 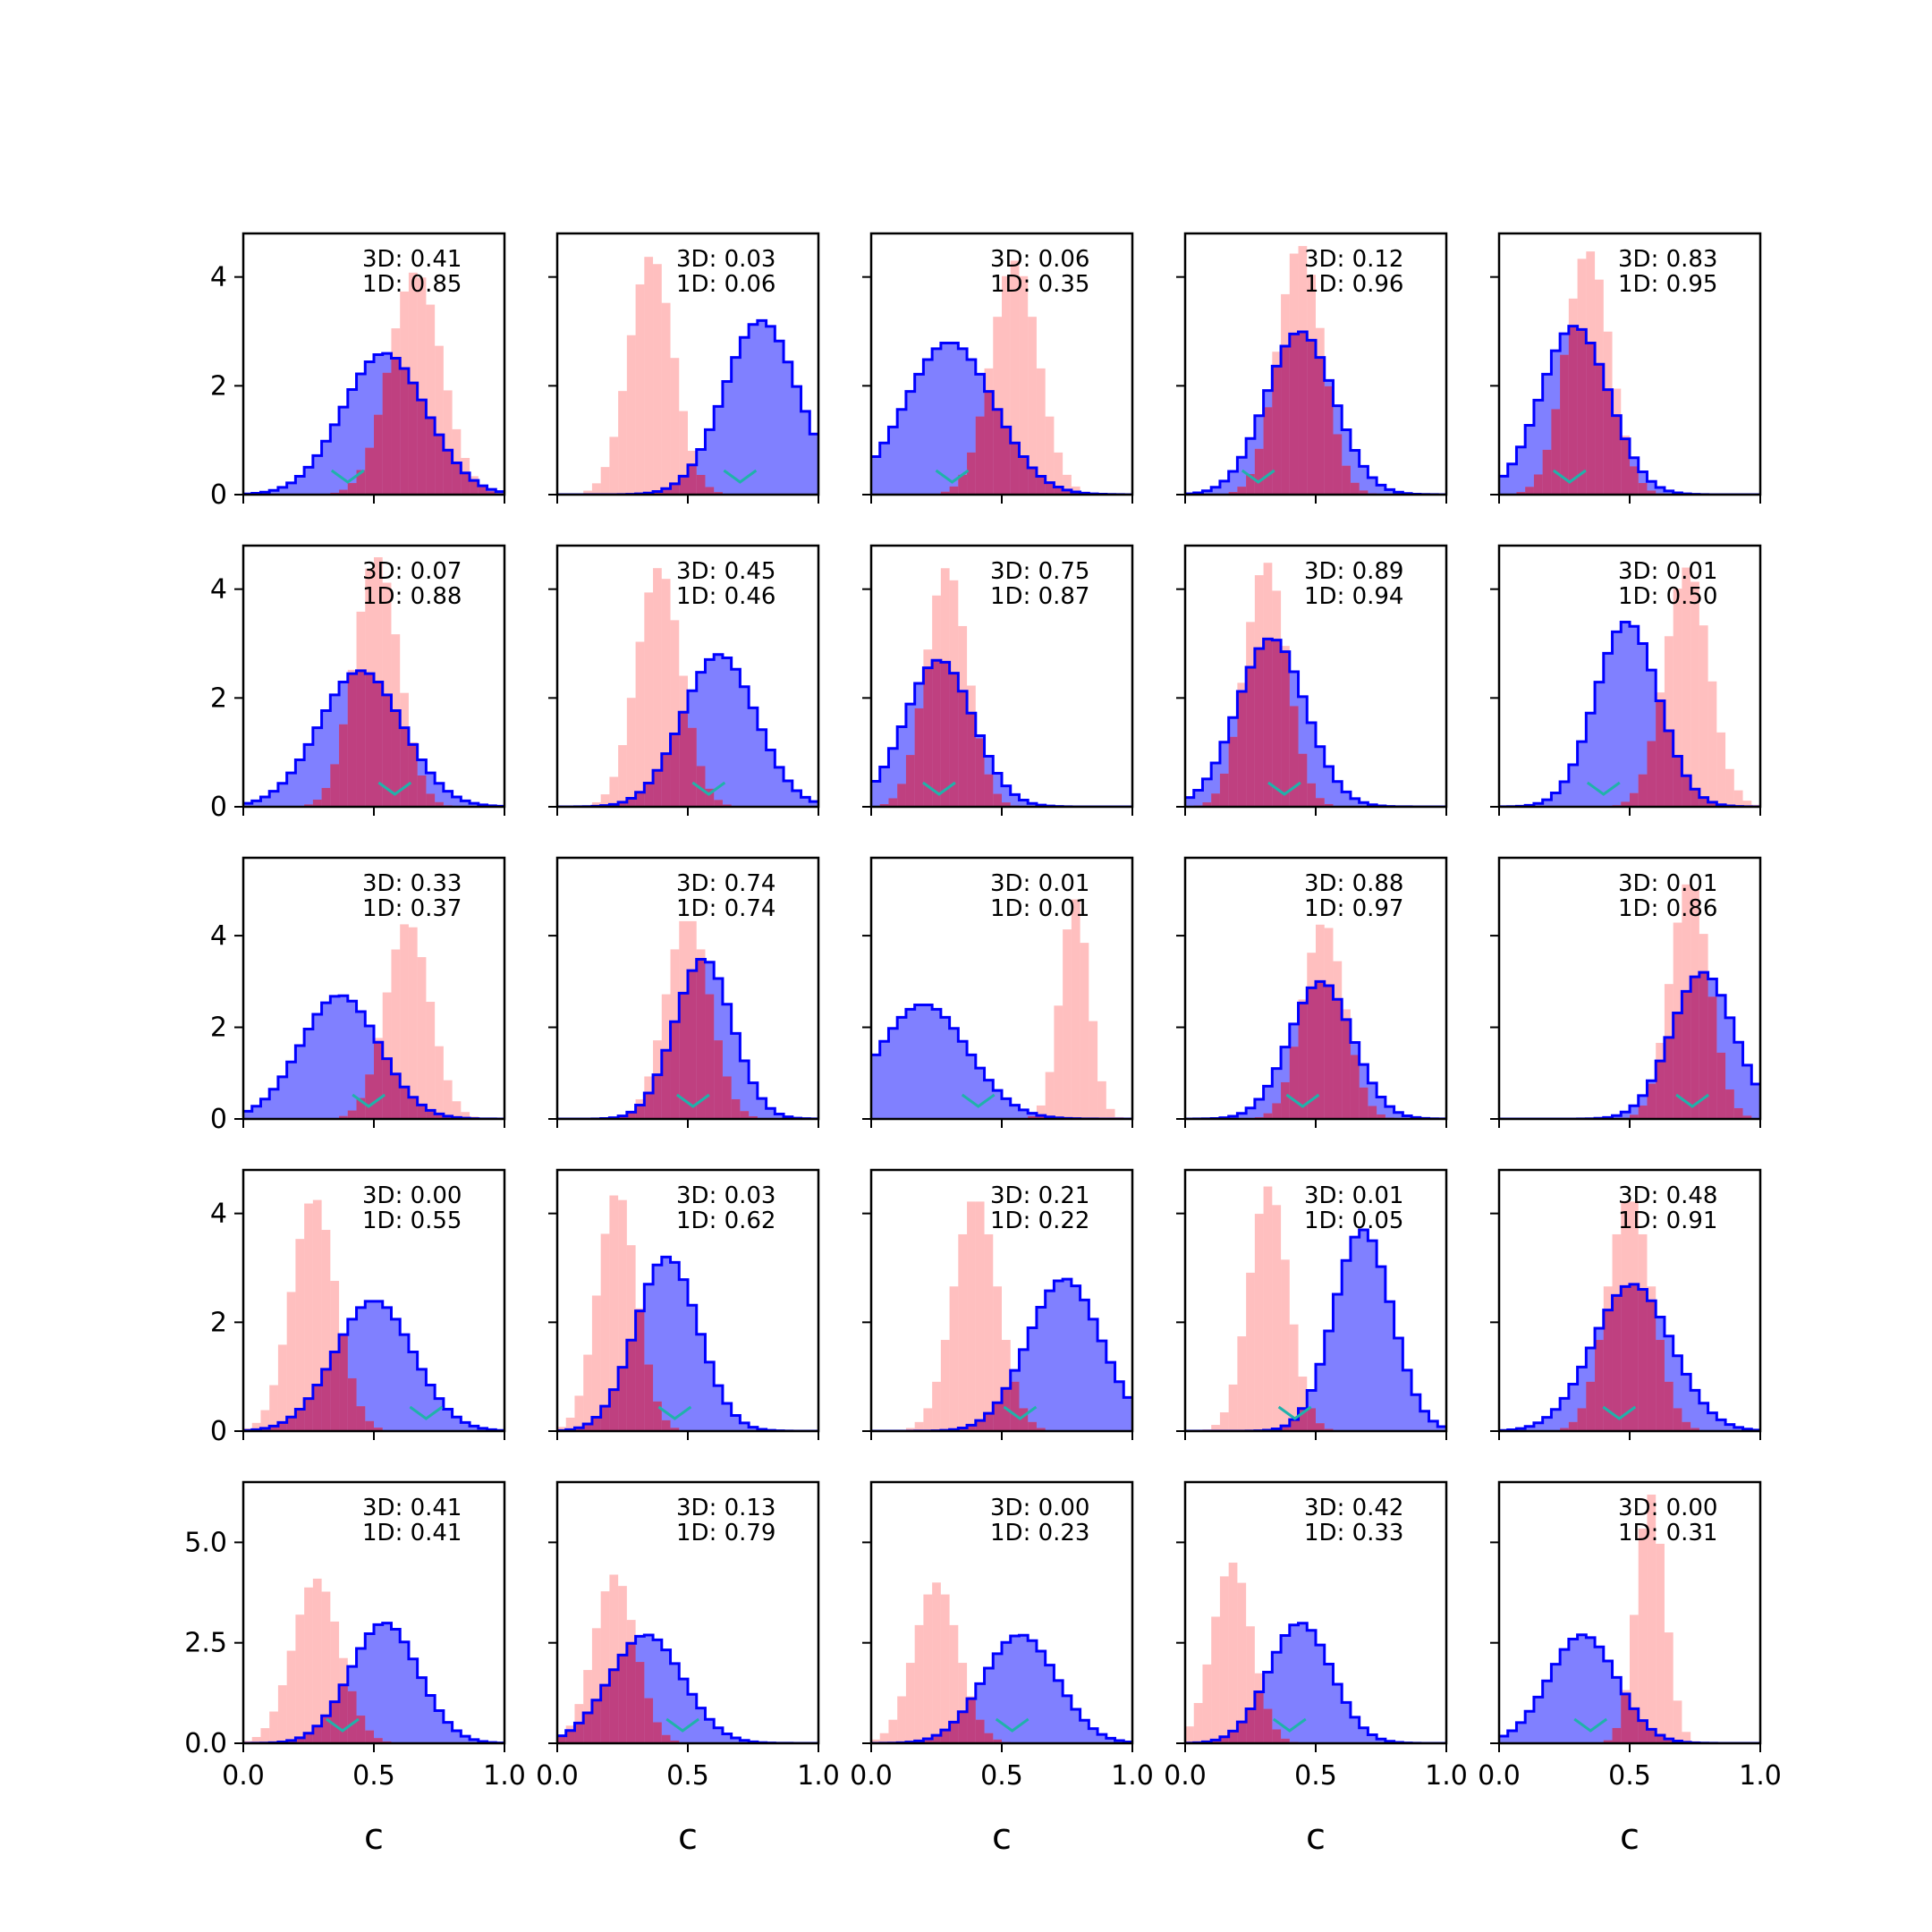 I want to click on x-tick-label: 0.0, so click(x=871, y=1776).